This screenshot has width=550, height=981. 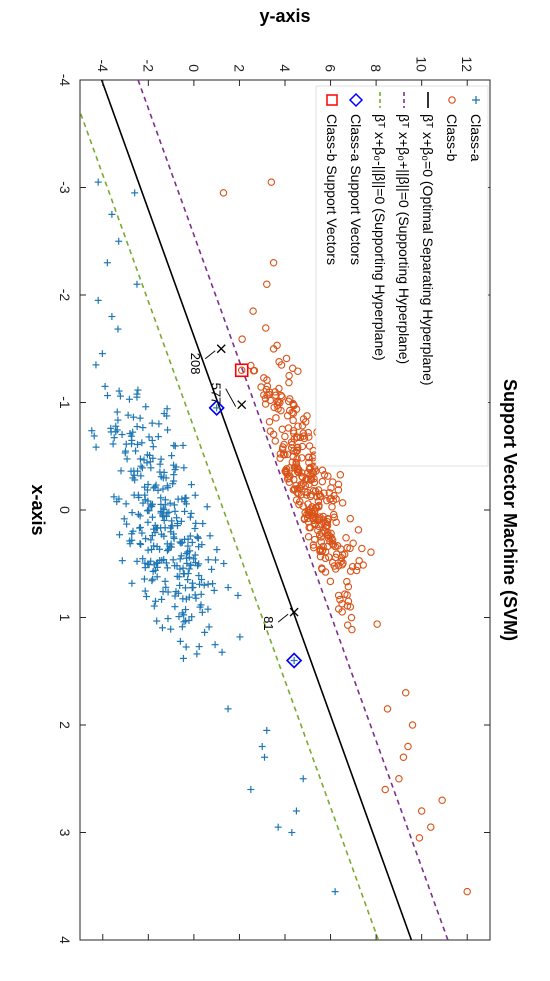 I want to click on legend-item-class-a: Class-a, so click(x=476, y=129).